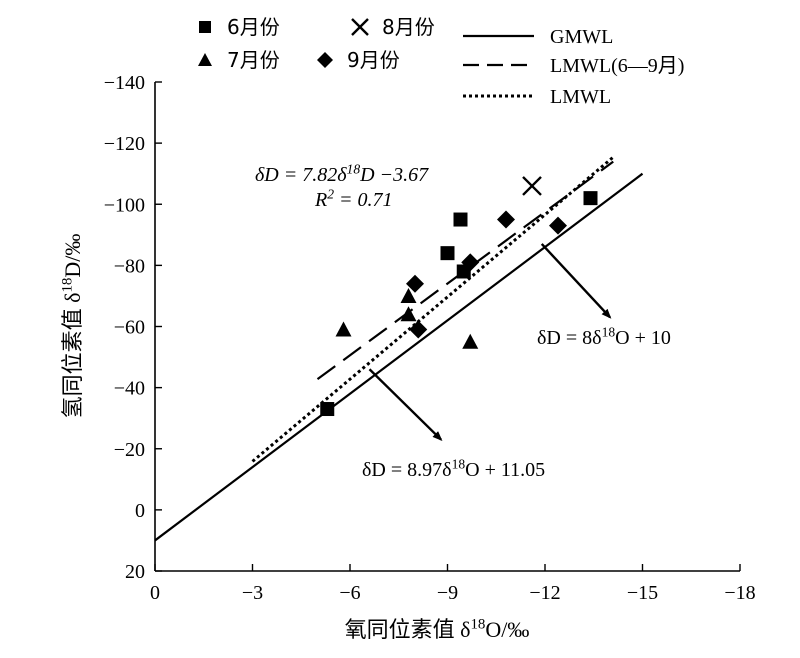 The height and width of the screenshot is (658, 800). Describe the element at coordinates (363, 200) in the screenshot. I see `r-squared-label-post: = 0.71` at that location.